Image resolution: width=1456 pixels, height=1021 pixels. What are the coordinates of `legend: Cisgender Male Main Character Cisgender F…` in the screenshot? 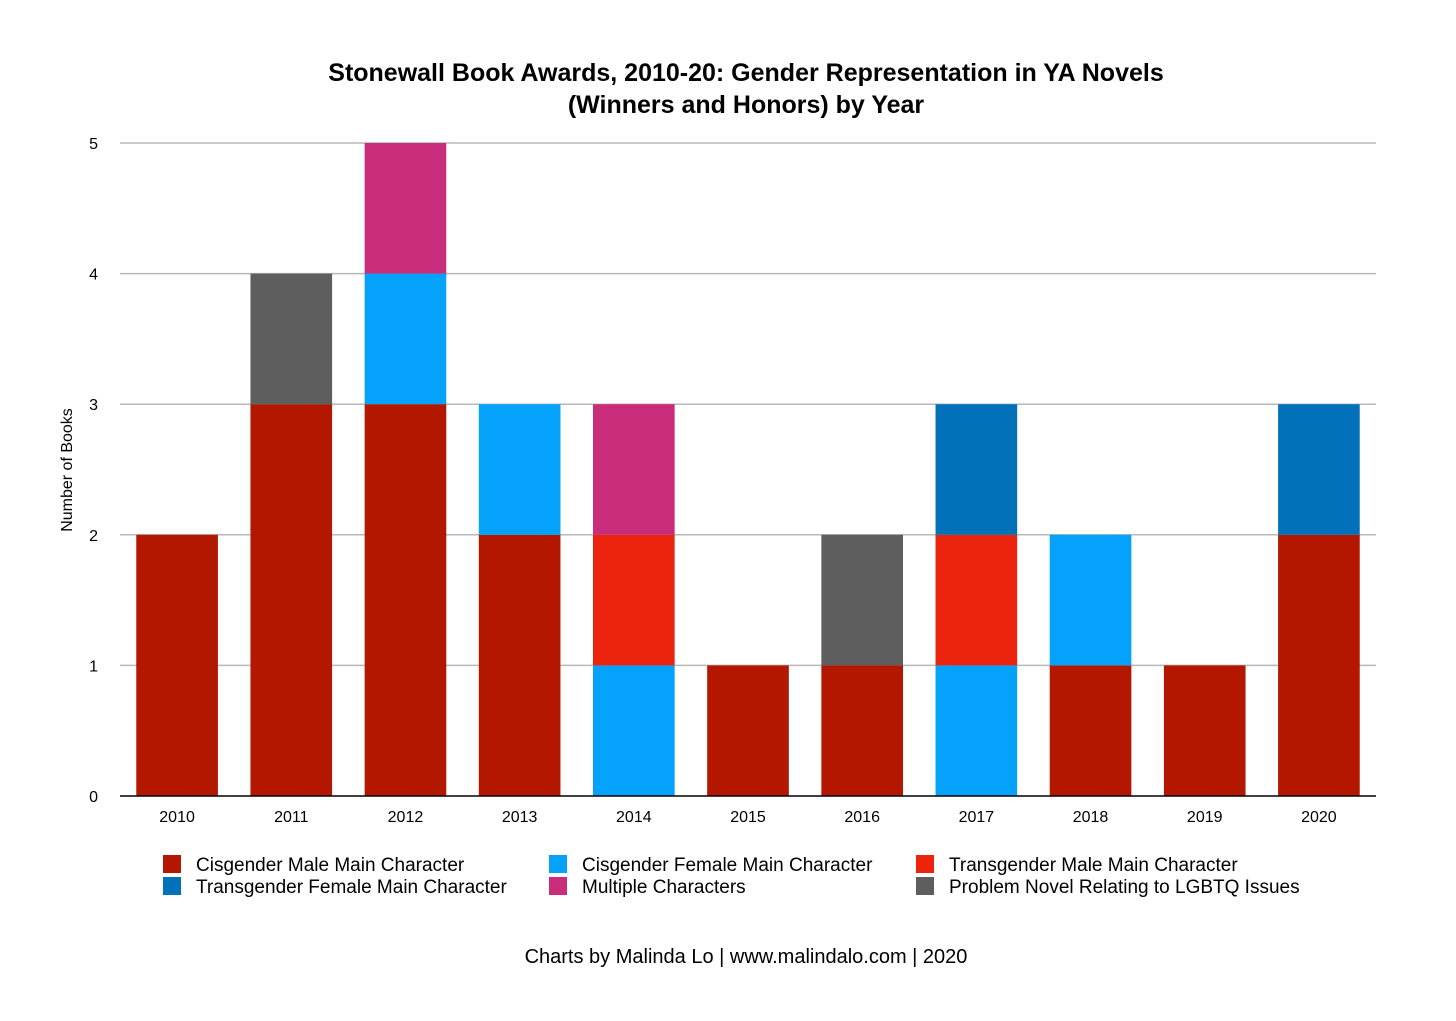 It's located at (731, 876).